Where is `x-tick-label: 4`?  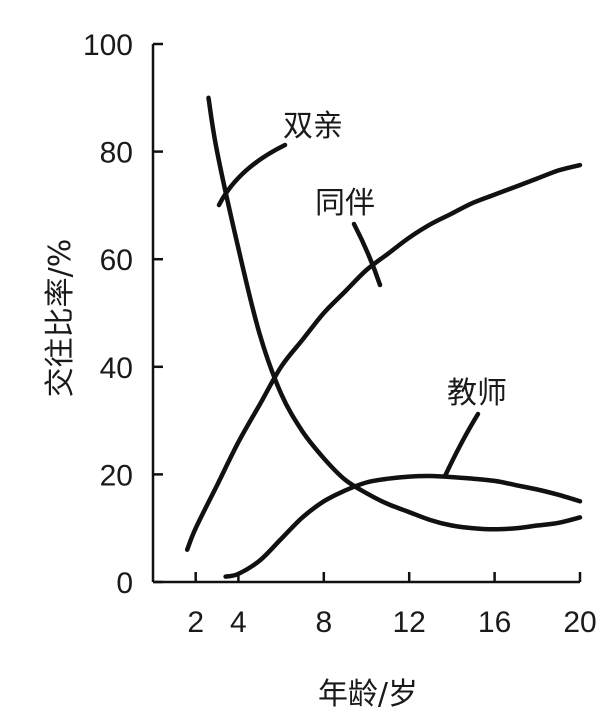 x-tick-label: 4 is located at coordinates (238, 622).